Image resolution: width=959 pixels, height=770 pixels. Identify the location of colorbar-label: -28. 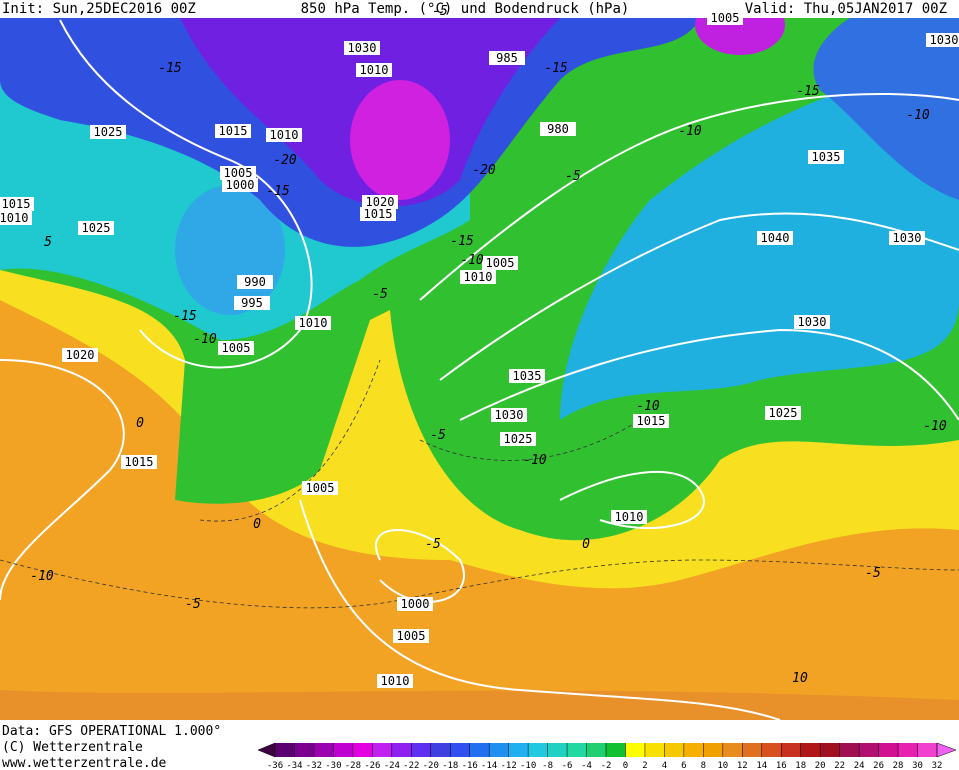
(353, 765).